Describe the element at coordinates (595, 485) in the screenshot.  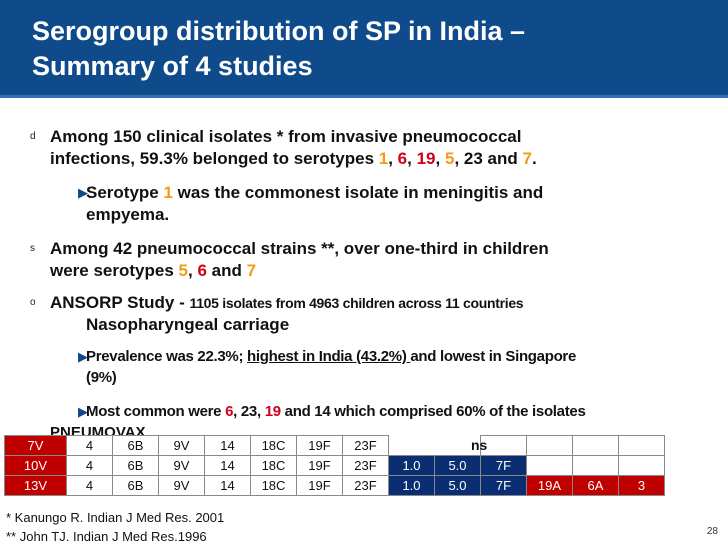
I see `serotype-cell: 6A` at that location.